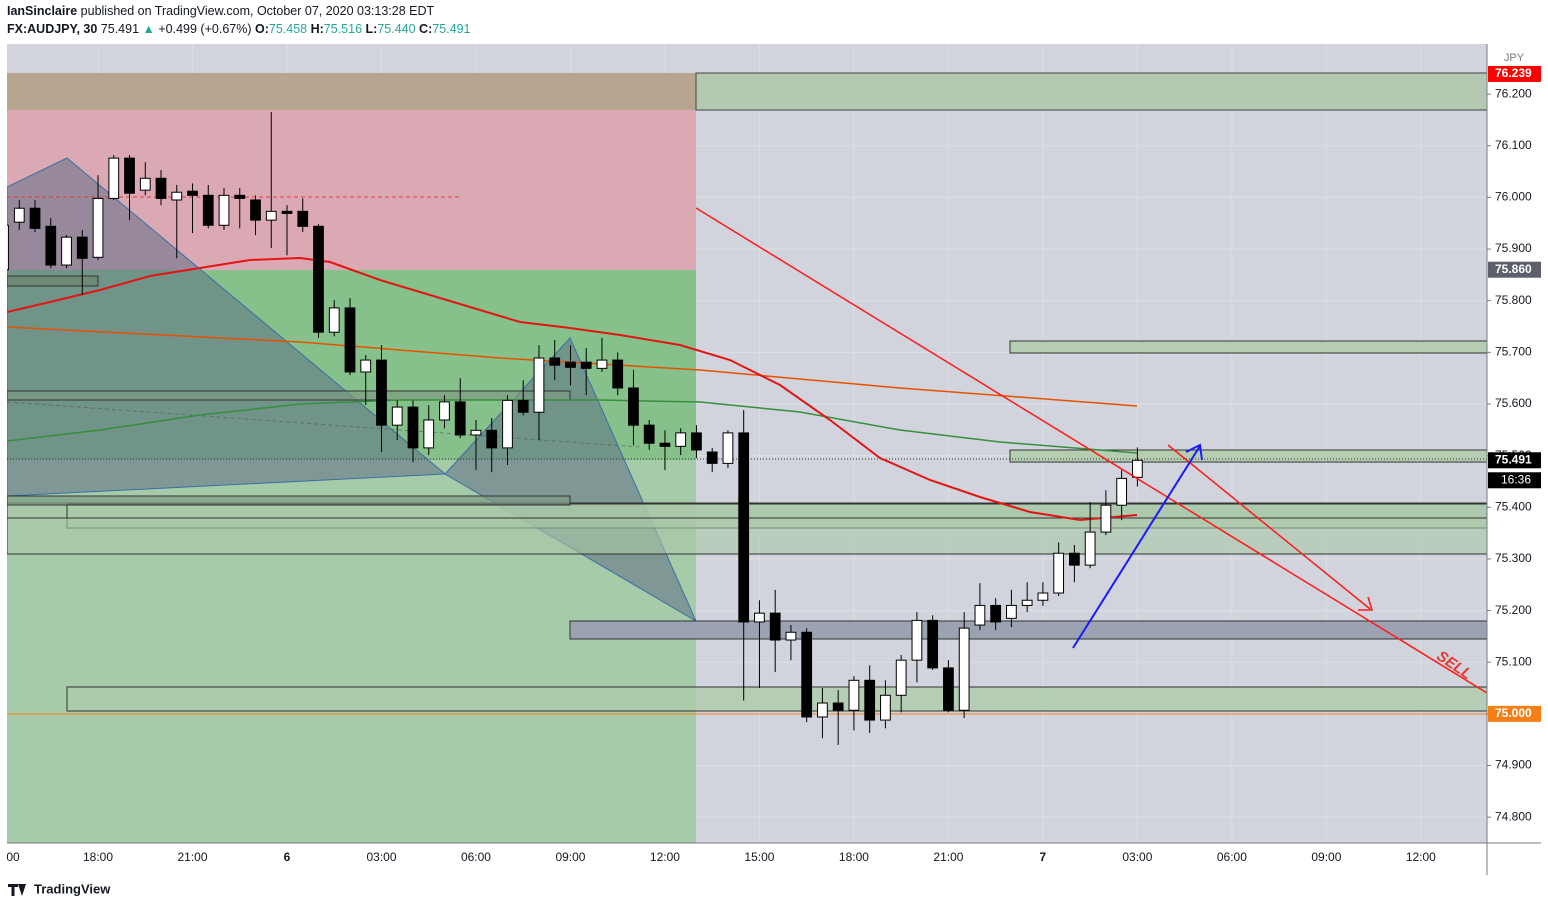 This screenshot has height=914, width=1548. I want to click on author: IanSinclaire, so click(42, 11).